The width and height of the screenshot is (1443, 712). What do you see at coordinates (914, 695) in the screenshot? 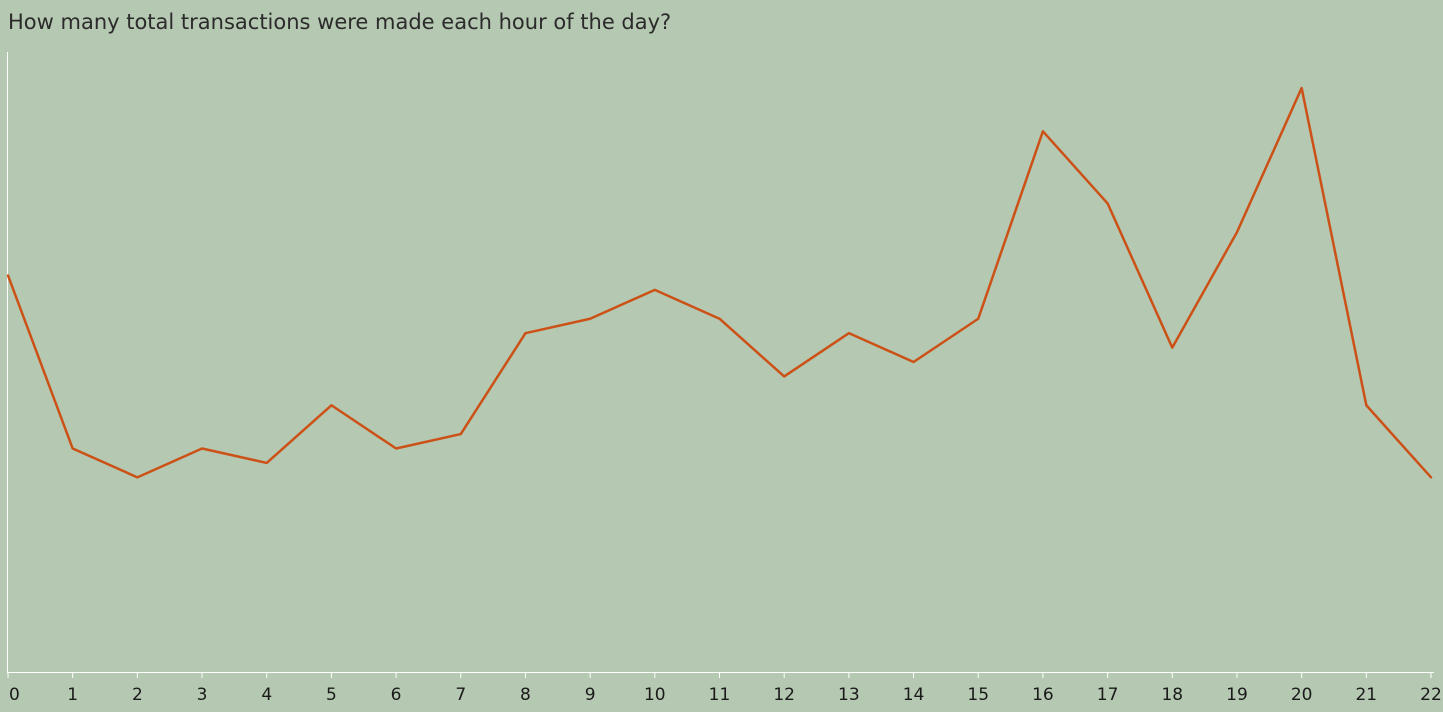
I see `x-tick-label: 14` at bounding box center [914, 695].